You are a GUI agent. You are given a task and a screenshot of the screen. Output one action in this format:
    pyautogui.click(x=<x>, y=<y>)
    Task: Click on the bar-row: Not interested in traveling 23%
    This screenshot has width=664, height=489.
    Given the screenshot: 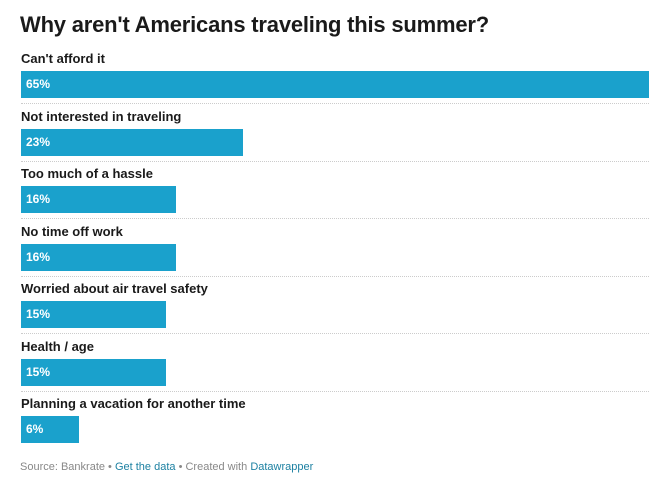 What is the action you would take?
    pyautogui.click(x=335, y=137)
    